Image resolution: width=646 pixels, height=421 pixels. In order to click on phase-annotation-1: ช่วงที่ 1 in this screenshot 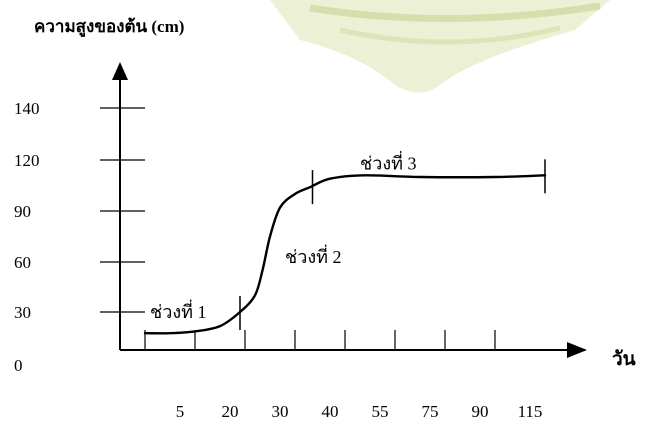, I will do `click(178, 310)`.